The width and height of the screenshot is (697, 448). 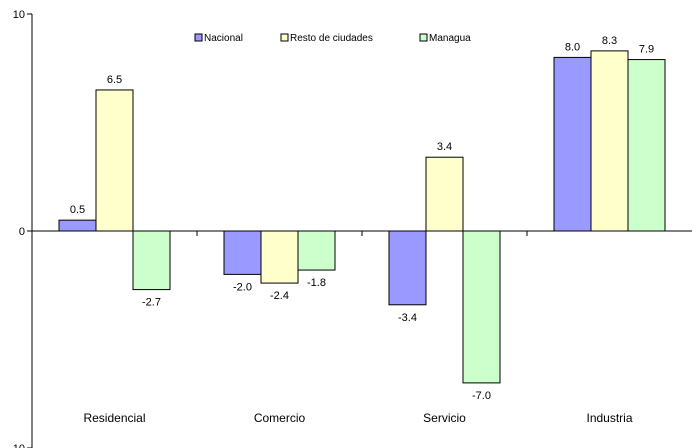 I want to click on bar-servicio-managua, so click(x=481, y=307).